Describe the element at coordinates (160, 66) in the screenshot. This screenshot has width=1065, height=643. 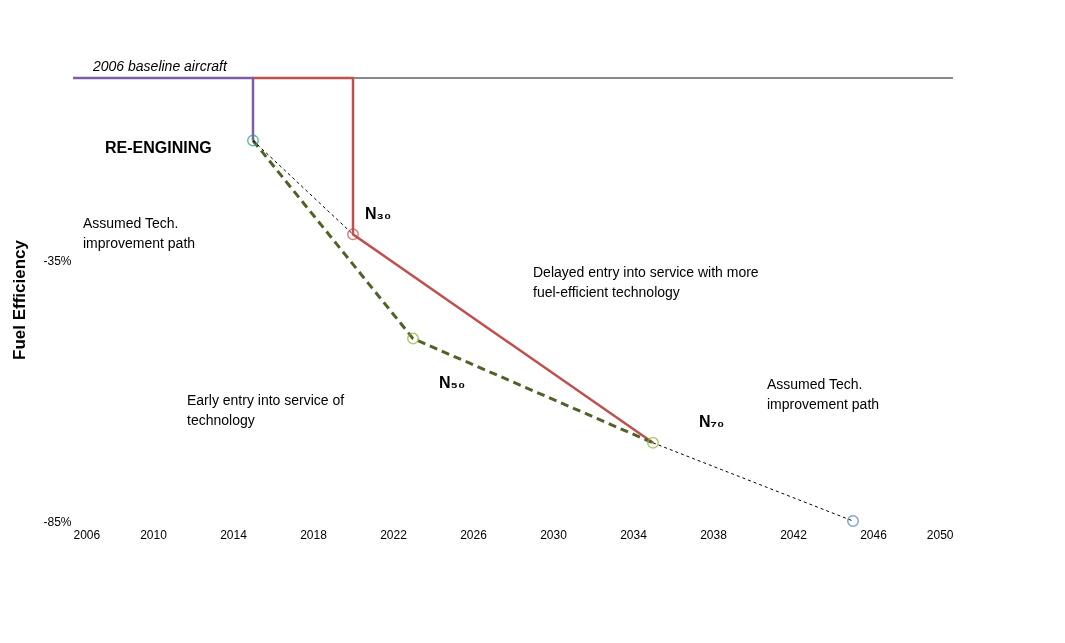
I see `annotation: 2006 baseline aircraft` at that location.